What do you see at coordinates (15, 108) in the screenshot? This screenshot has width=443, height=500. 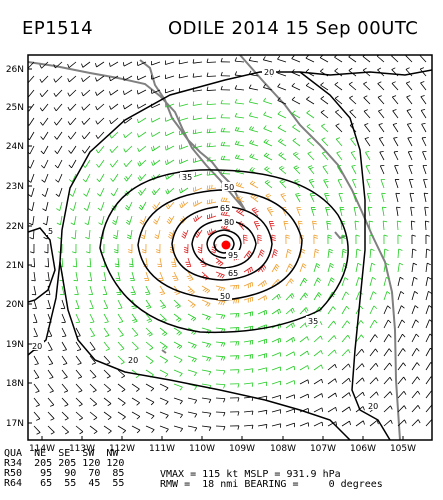 I see `lat-label: 25N` at bounding box center [15, 108].